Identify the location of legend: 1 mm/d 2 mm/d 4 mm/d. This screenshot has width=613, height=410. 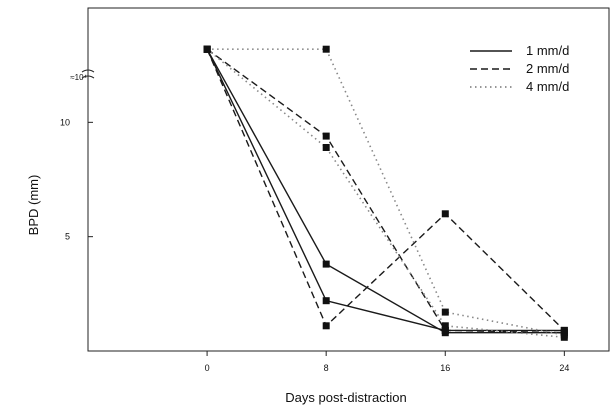
(519, 68).